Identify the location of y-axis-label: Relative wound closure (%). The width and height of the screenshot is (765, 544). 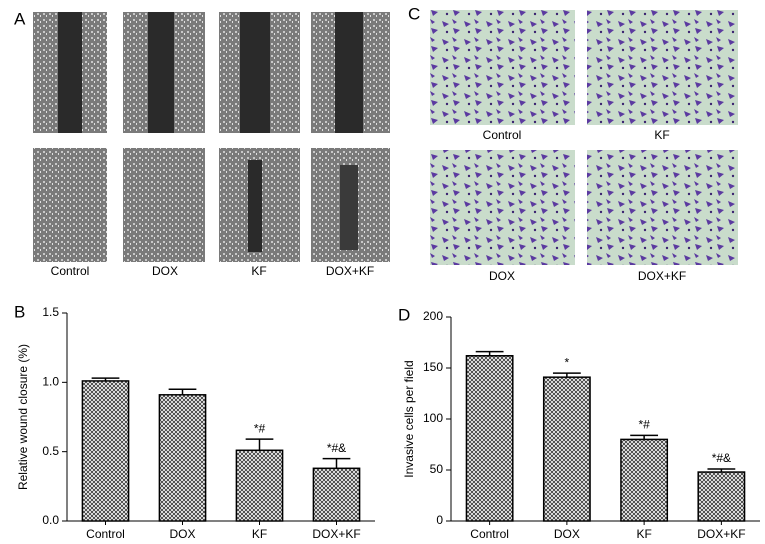
(23, 417).